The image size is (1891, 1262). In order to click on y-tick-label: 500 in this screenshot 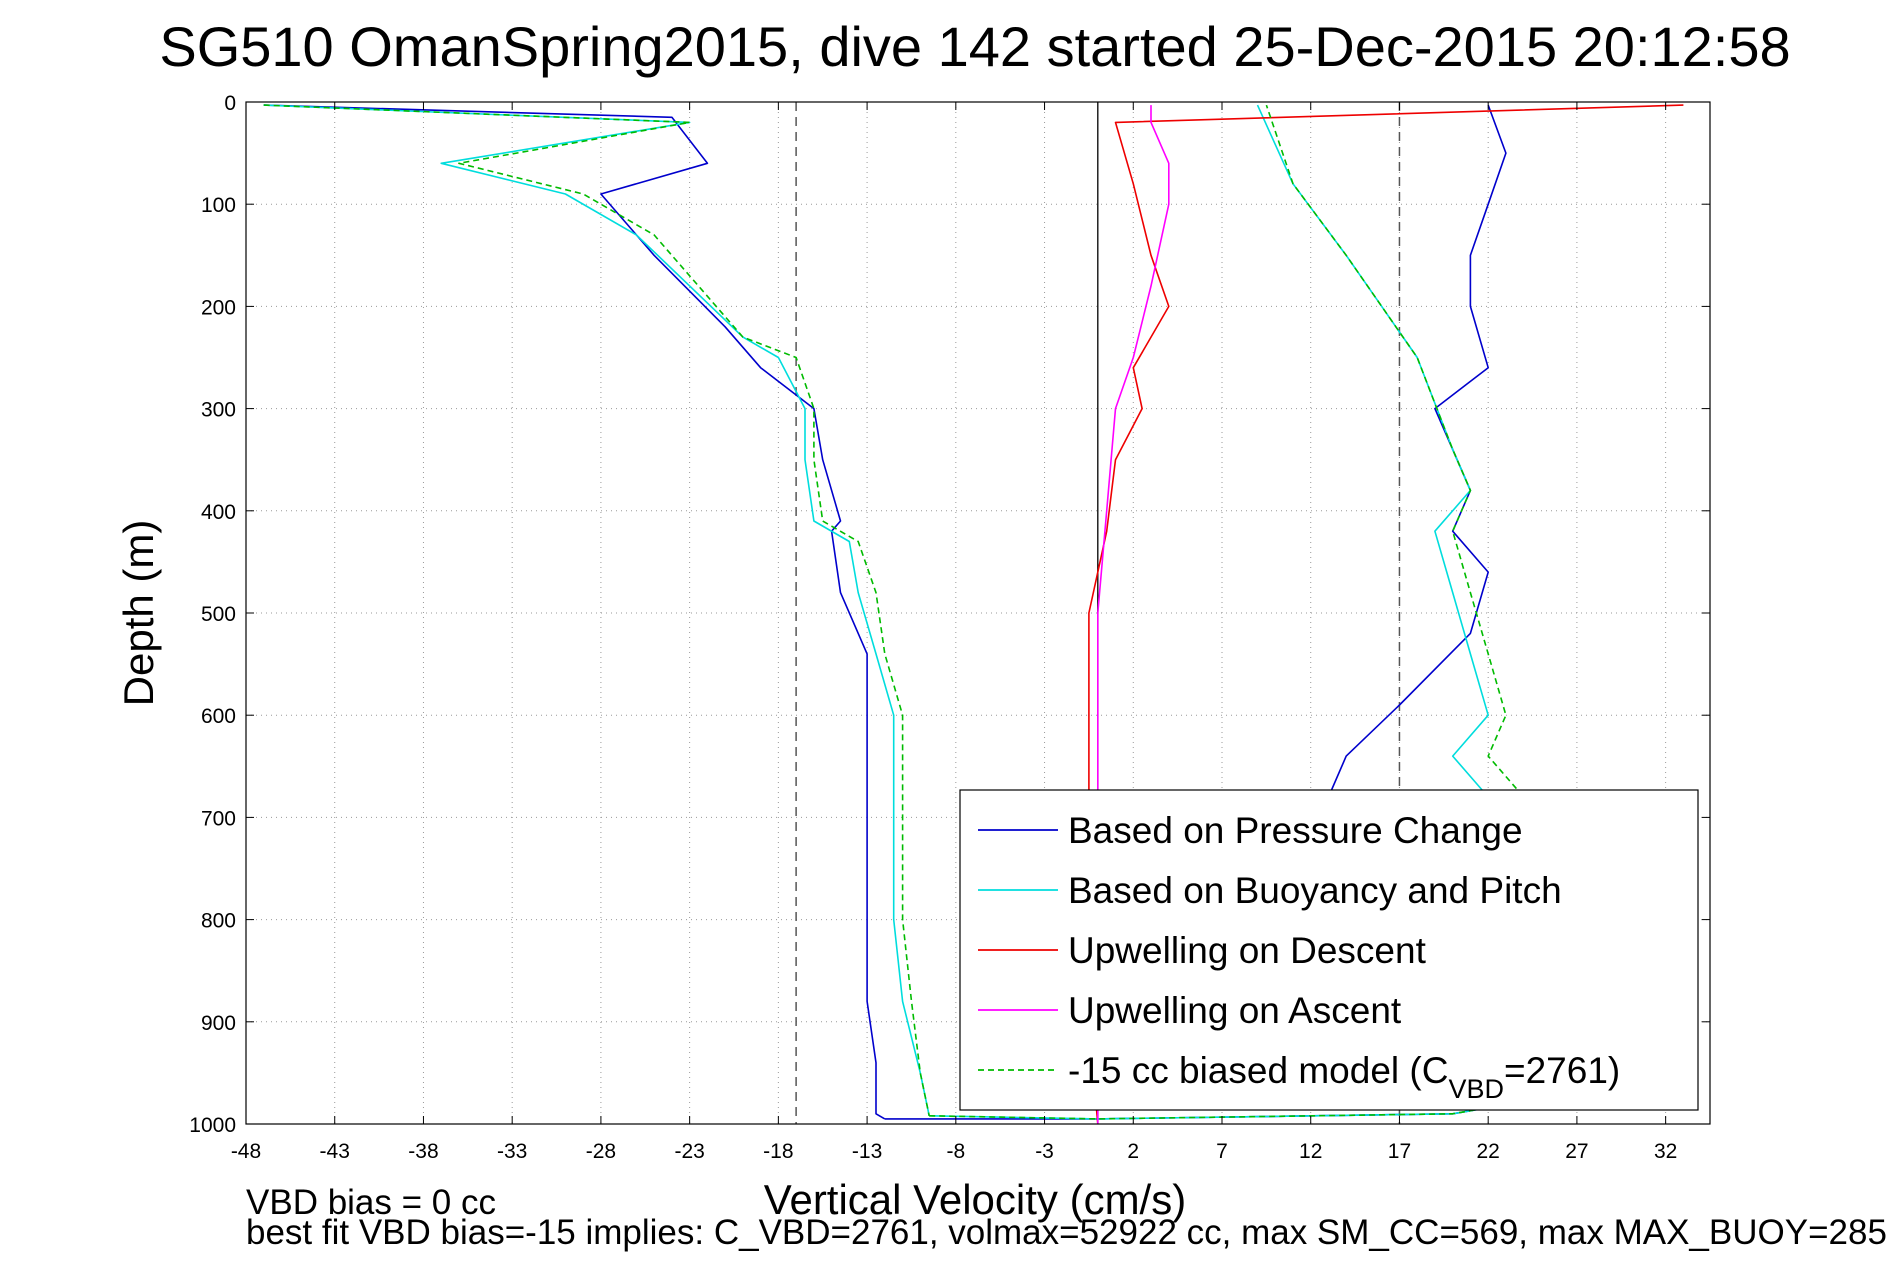, I will do `click(218, 614)`.